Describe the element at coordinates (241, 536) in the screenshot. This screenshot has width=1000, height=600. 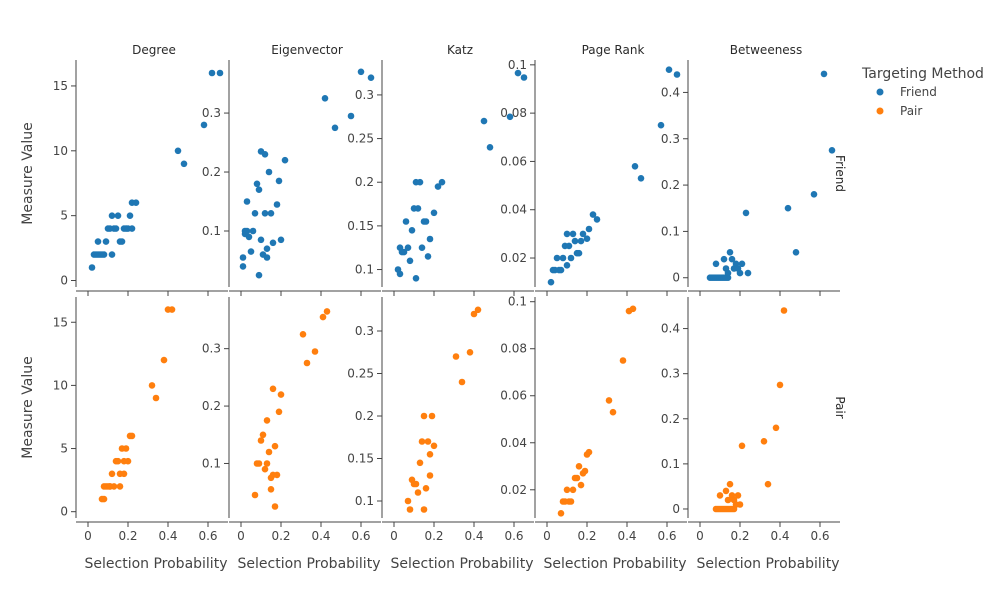
I see `x-tick-label: 0` at that location.